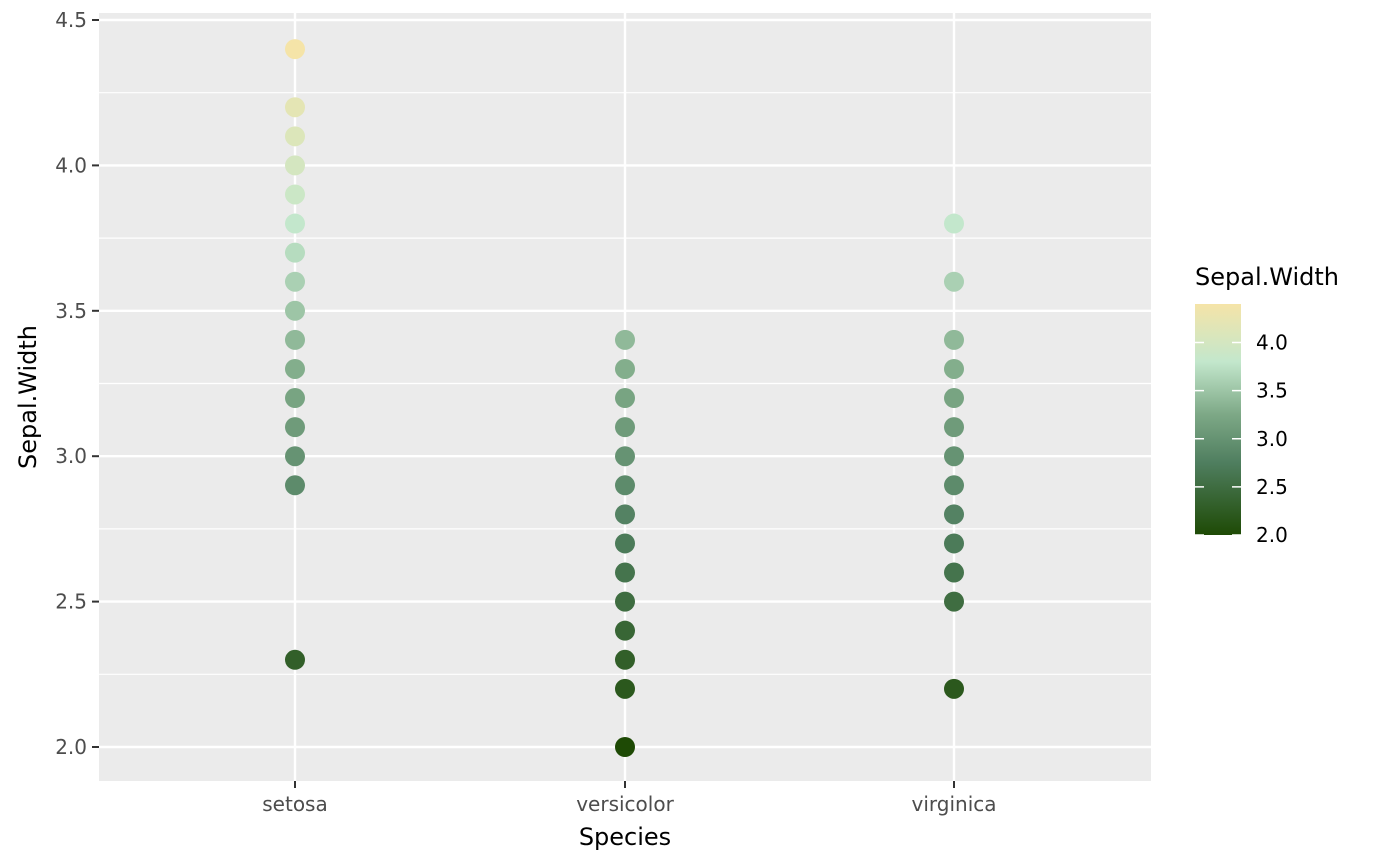  Describe the element at coordinates (71, 602) in the screenshot. I see `y-tick-label: 2.5` at that location.